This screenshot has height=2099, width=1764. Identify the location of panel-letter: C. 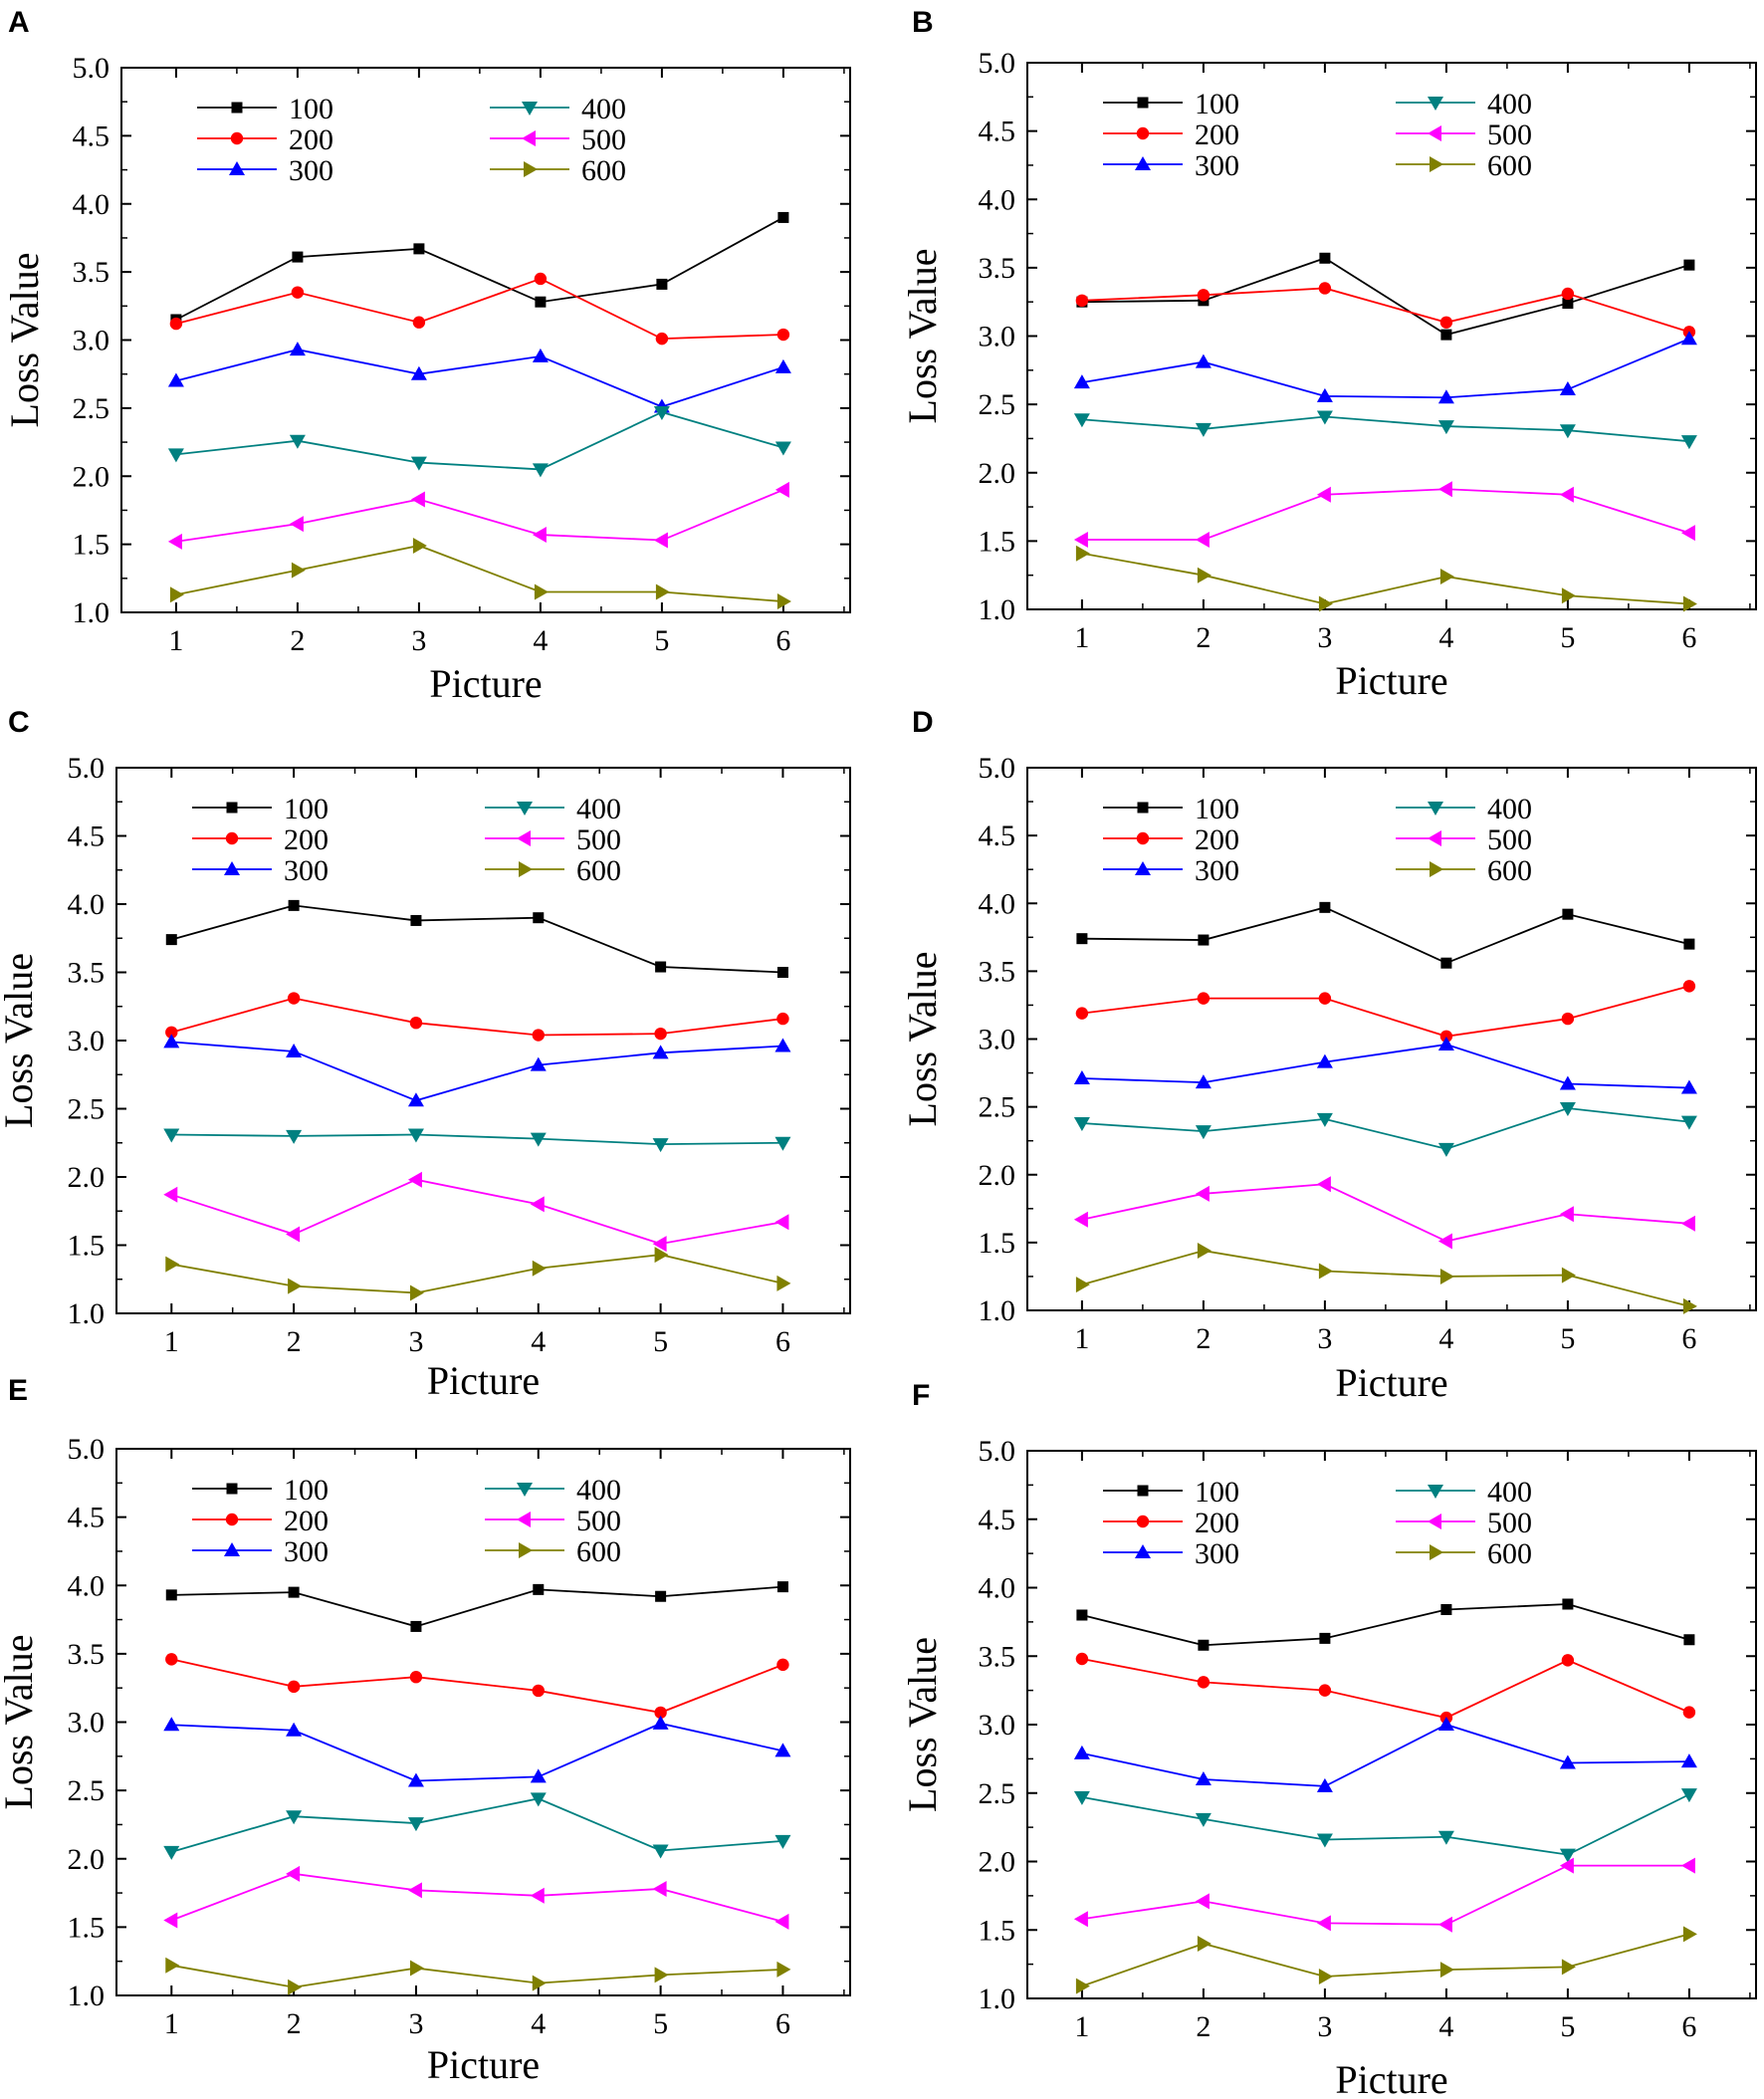
(19, 722).